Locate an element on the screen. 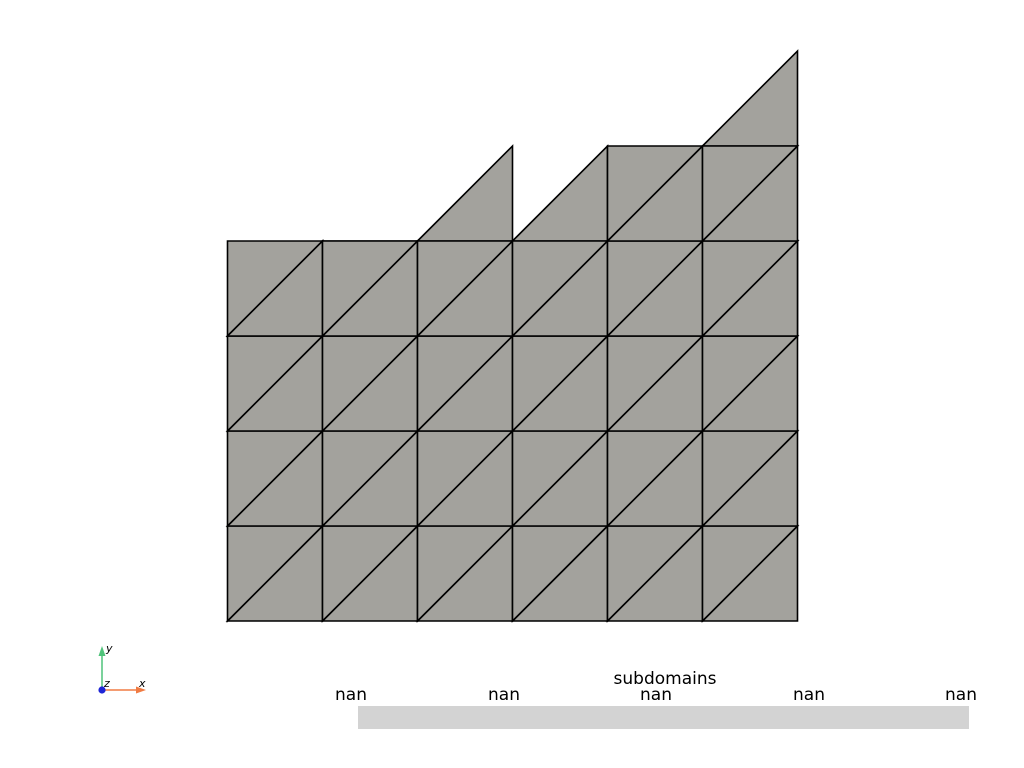  z-axis-label: z is located at coordinates (106, 683).